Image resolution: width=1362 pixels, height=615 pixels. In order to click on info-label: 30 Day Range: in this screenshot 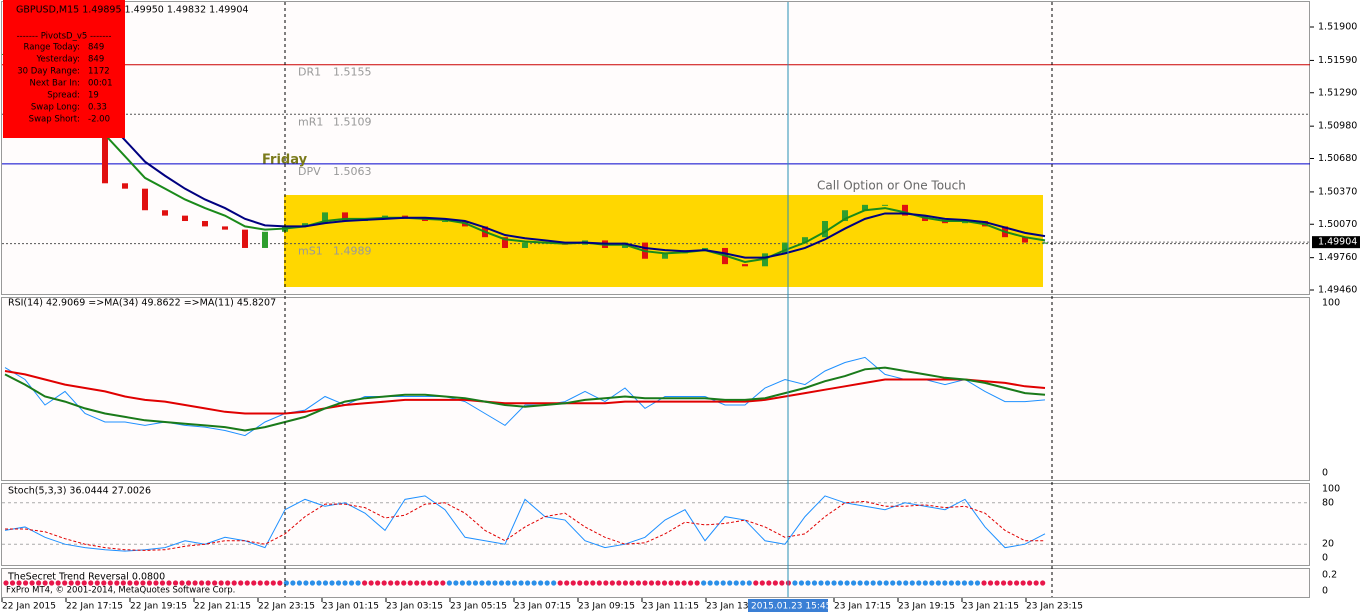, I will do `click(48, 72)`.